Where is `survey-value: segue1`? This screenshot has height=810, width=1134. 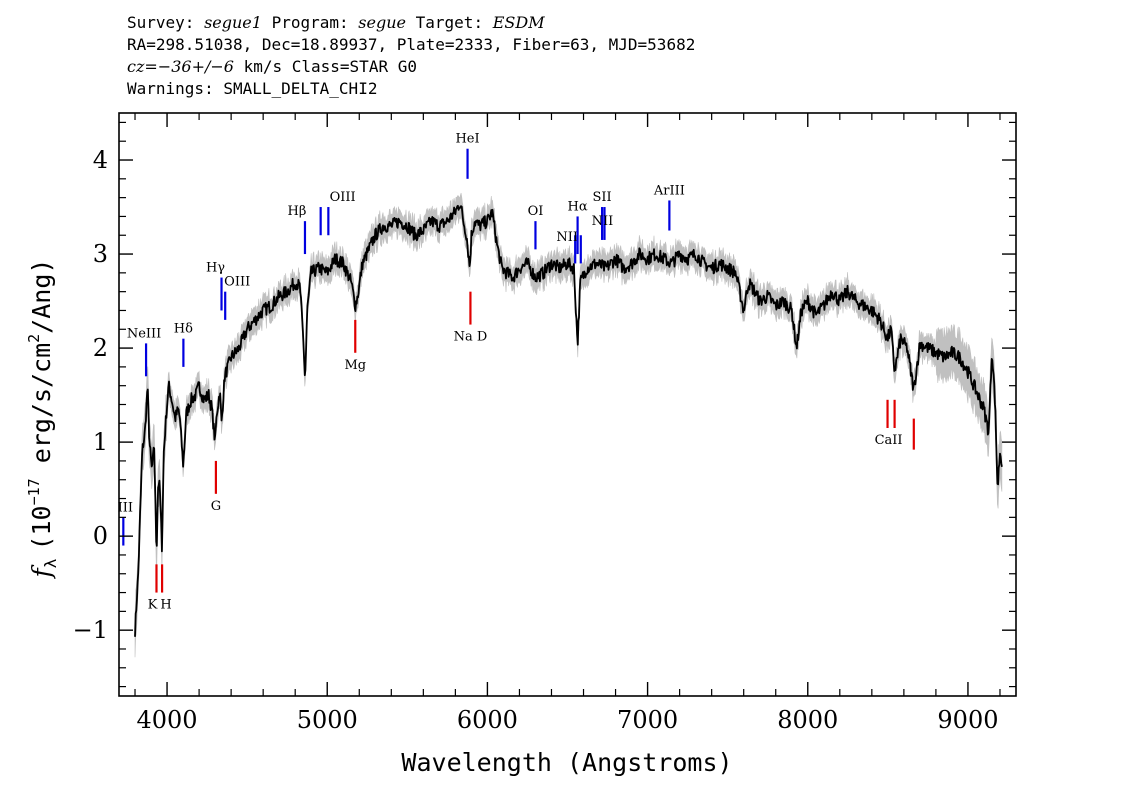
survey-value: segue1 is located at coordinates (233, 22).